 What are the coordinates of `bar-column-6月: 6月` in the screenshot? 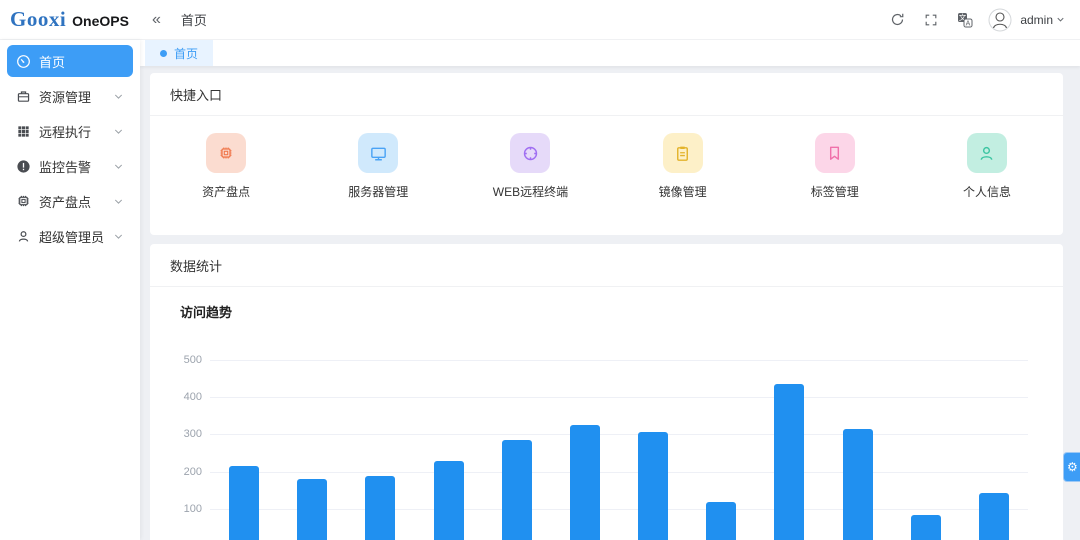 It's located at (585, 450).